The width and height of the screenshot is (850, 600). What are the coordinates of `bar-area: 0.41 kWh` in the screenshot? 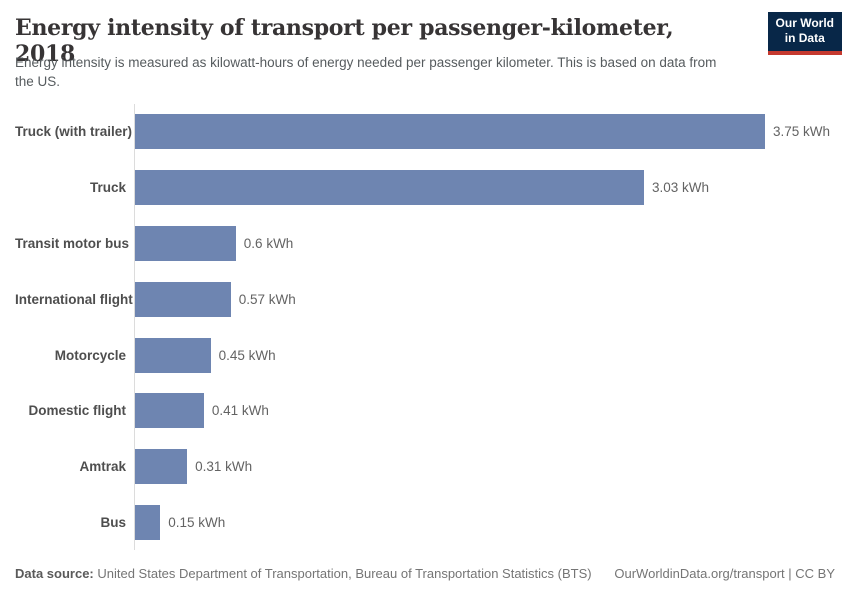 It's located at (484, 410).